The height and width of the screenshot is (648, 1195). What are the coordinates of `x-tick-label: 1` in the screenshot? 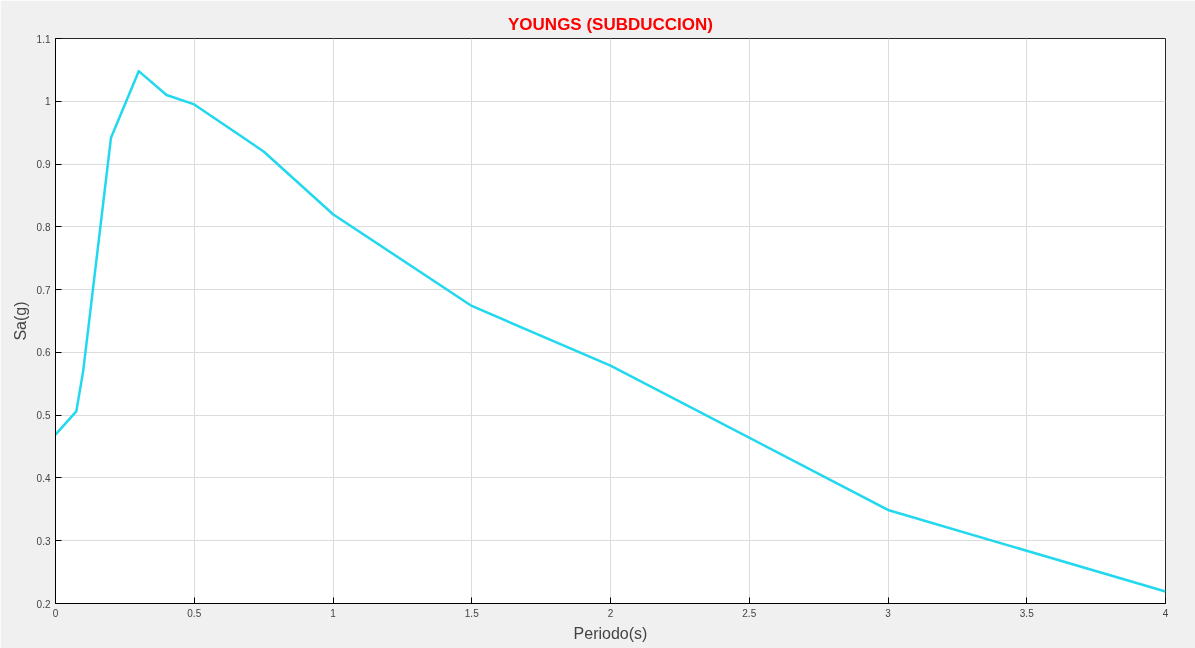 It's located at (333, 613).